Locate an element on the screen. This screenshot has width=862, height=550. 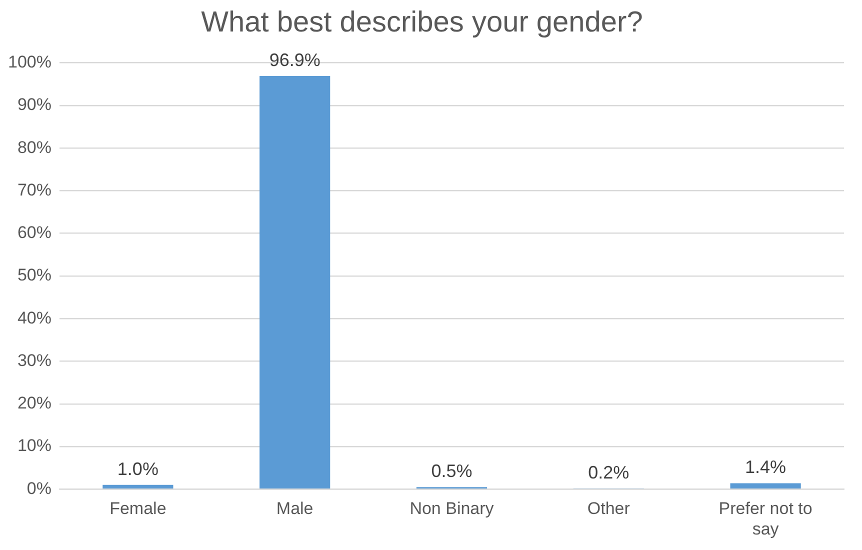
x-tick-label: Female is located at coordinates (138, 508).